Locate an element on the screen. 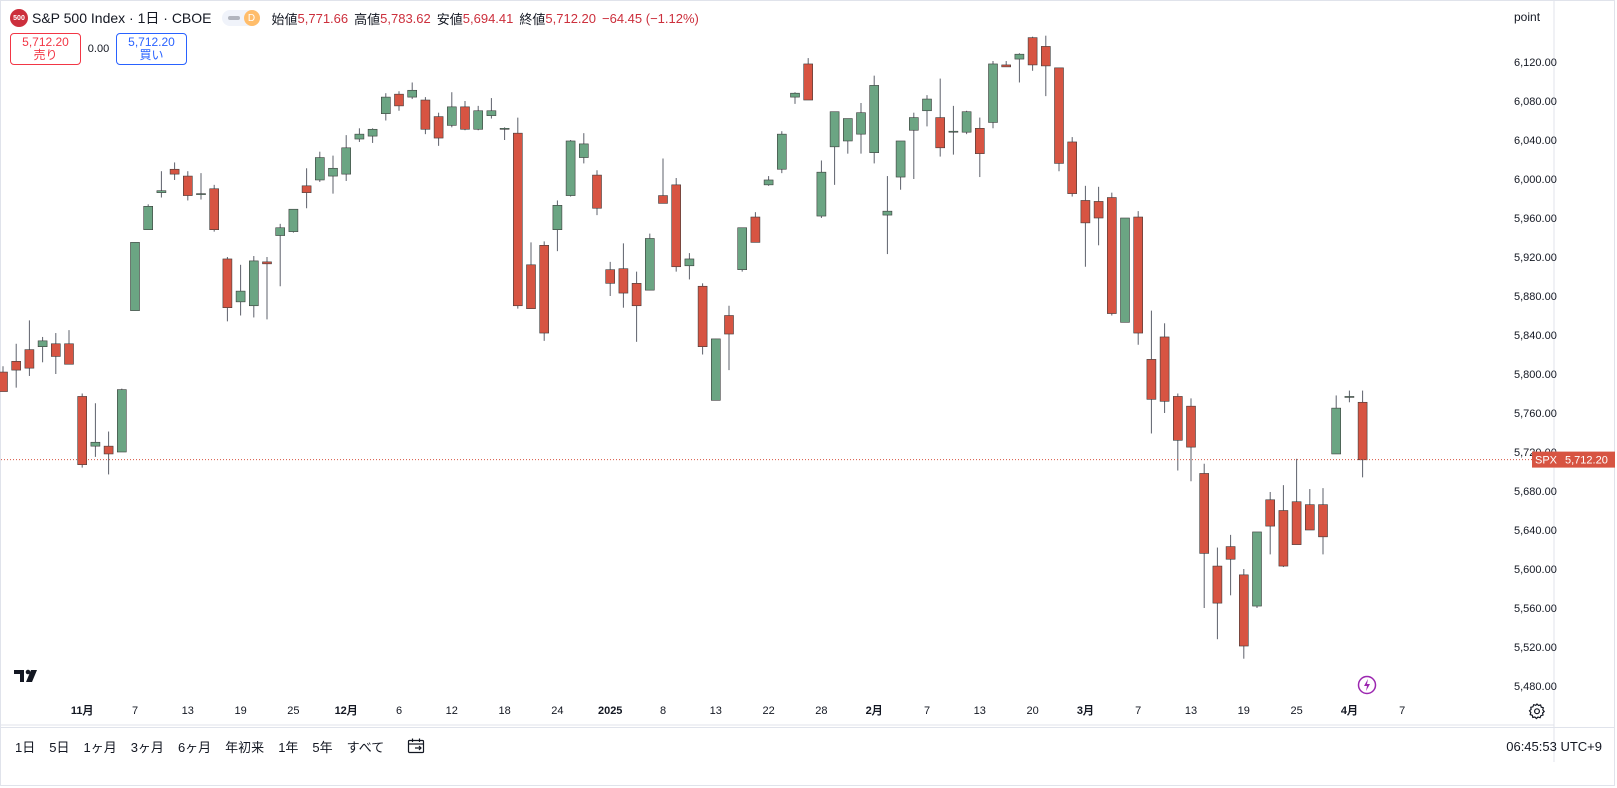 This screenshot has height=788, width=1617. range-1d-button: 1日 is located at coordinates (25, 747).